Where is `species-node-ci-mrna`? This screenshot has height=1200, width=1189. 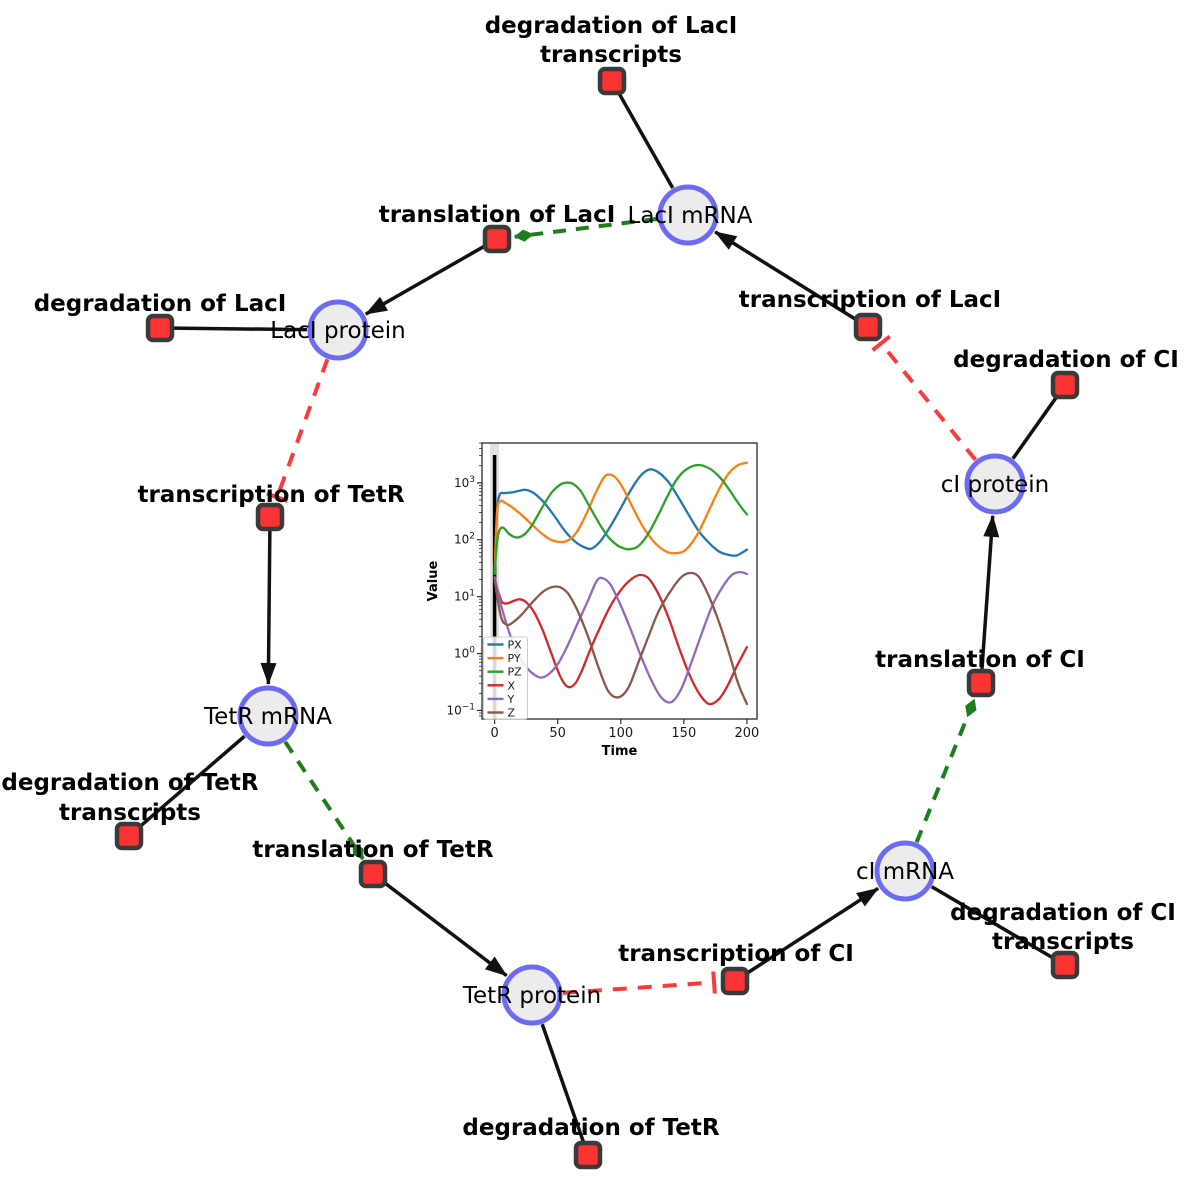 species-node-ci-mrna is located at coordinates (905, 871).